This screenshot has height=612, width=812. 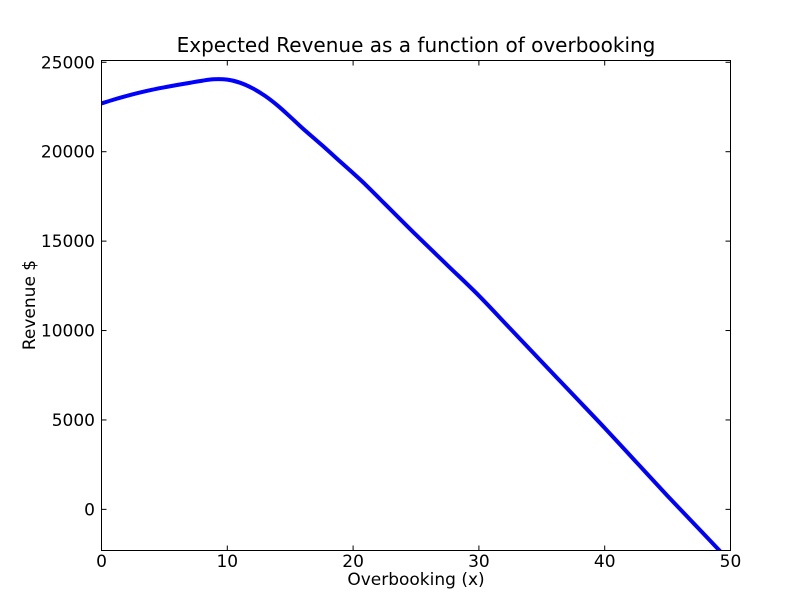 What do you see at coordinates (68, 153) in the screenshot?
I see `y-tick-label: 20000` at bounding box center [68, 153].